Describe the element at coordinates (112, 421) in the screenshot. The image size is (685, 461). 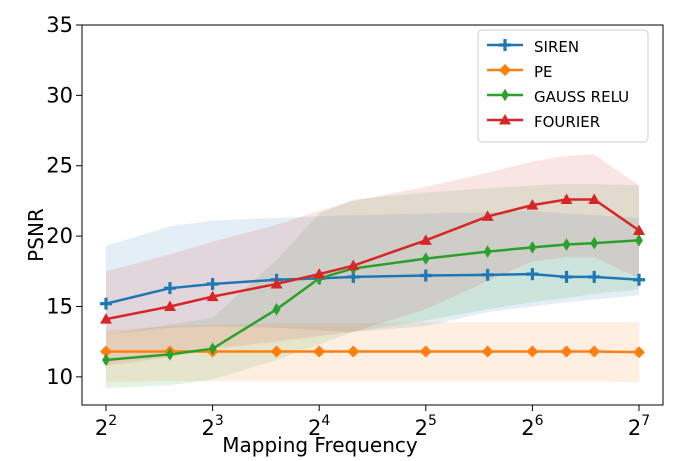
I see `x-tick-exponent: 2` at that location.